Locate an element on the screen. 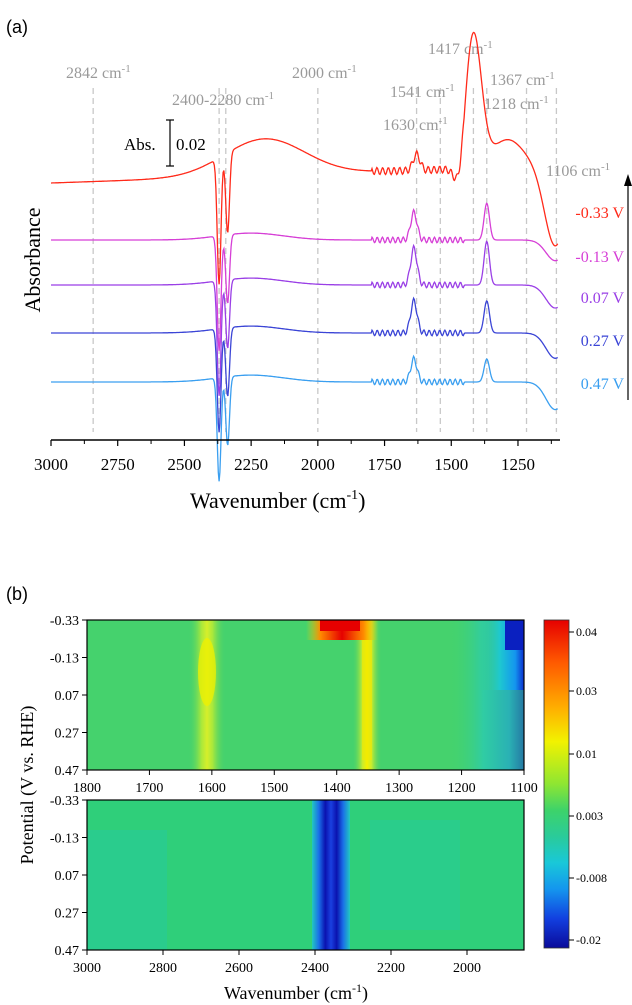 The image size is (632, 1005). potential-label: 0.07 V is located at coordinates (603, 298).